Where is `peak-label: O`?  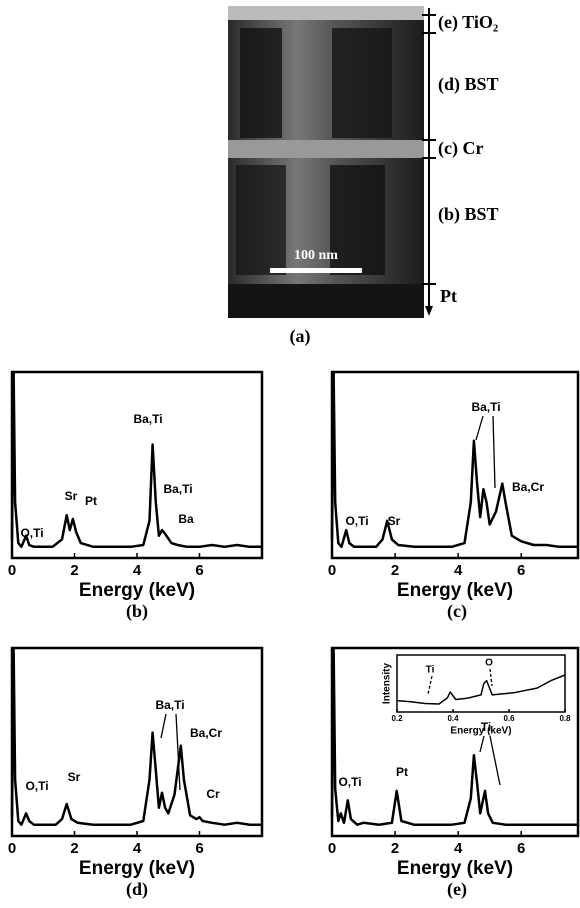
peak-label: O is located at coordinates (489, 663).